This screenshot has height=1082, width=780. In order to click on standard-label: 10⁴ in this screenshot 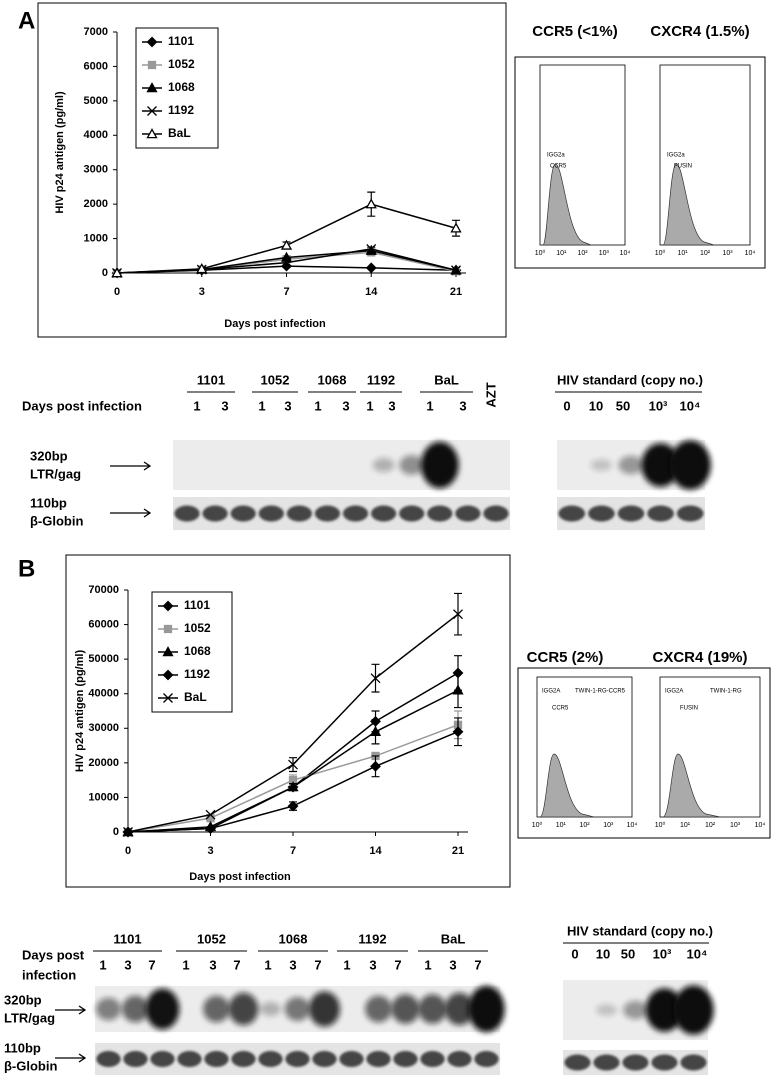, I will do `click(697, 953)`.